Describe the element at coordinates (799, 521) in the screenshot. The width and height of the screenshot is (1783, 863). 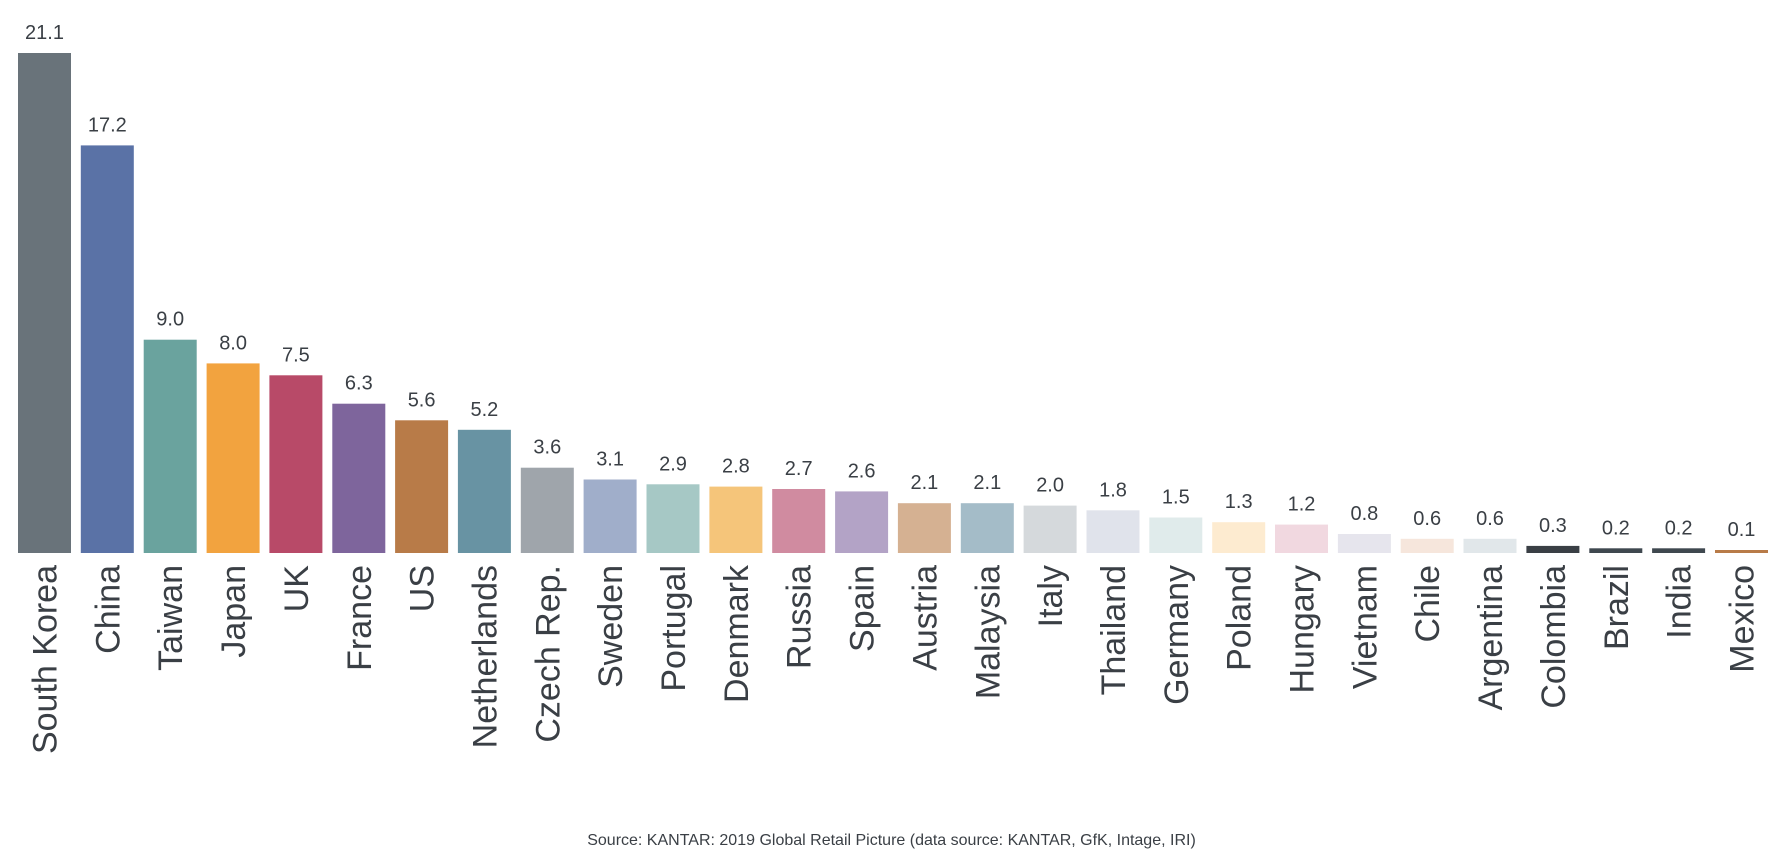
I see `bar-russia` at that location.